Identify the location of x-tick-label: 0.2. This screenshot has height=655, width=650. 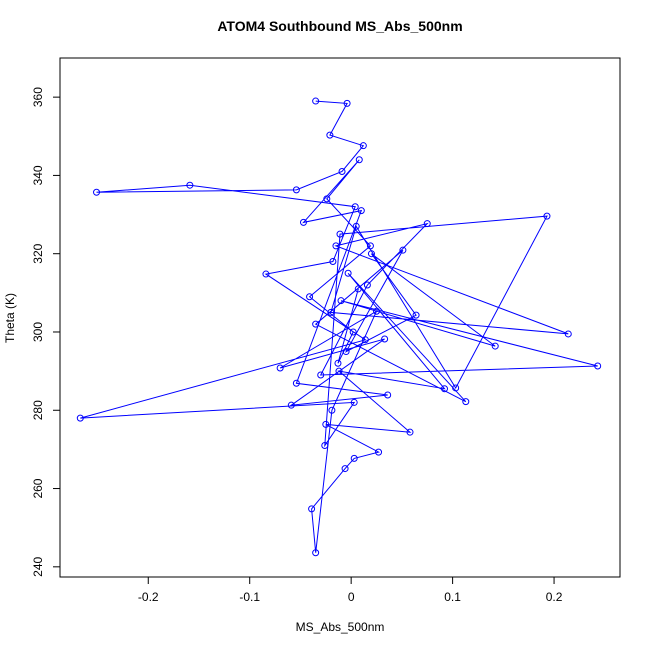
(554, 597).